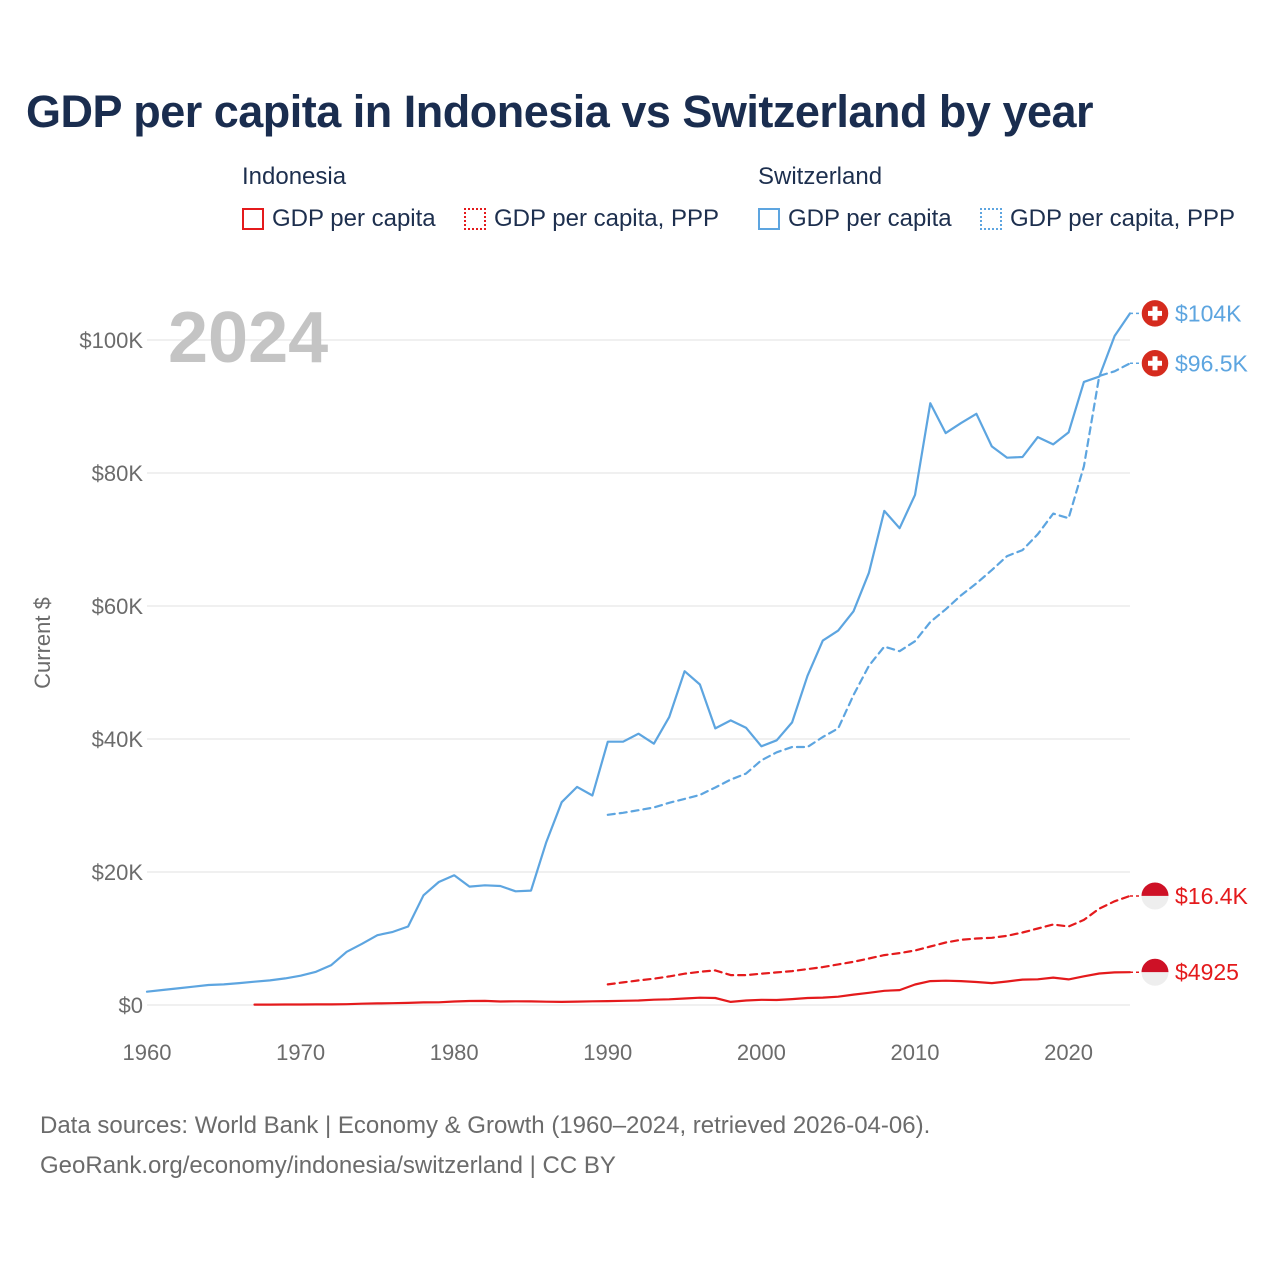 The height and width of the screenshot is (1280, 1280). I want to click on legend-swatch-dotted-red, so click(475, 219).